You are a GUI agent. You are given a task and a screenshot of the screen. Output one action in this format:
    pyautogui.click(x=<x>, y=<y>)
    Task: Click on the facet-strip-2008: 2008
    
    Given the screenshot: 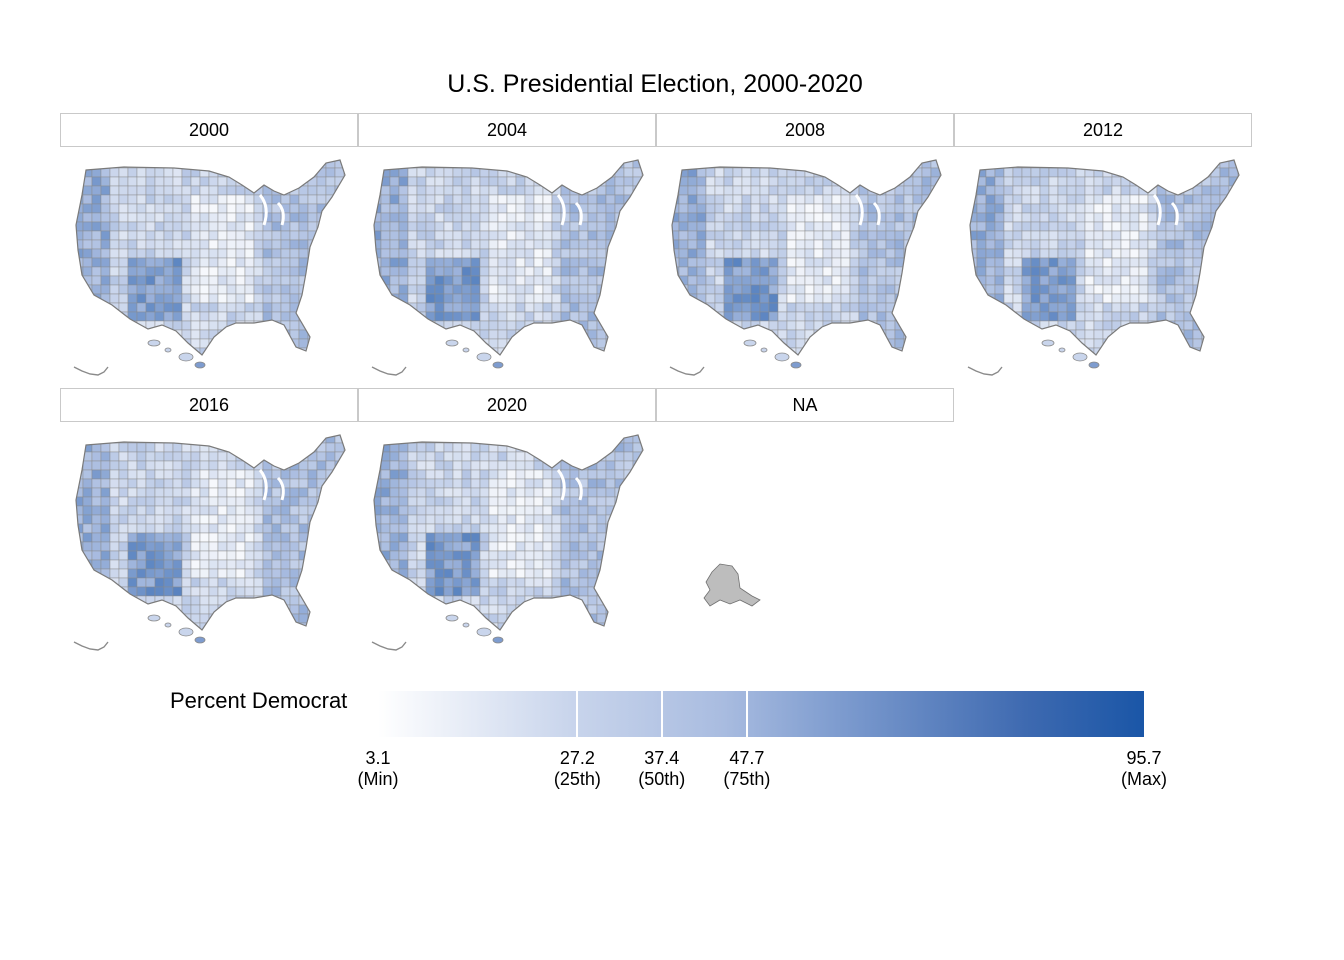 What is the action you would take?
    pyautogui.click(x=805, y=130)
    